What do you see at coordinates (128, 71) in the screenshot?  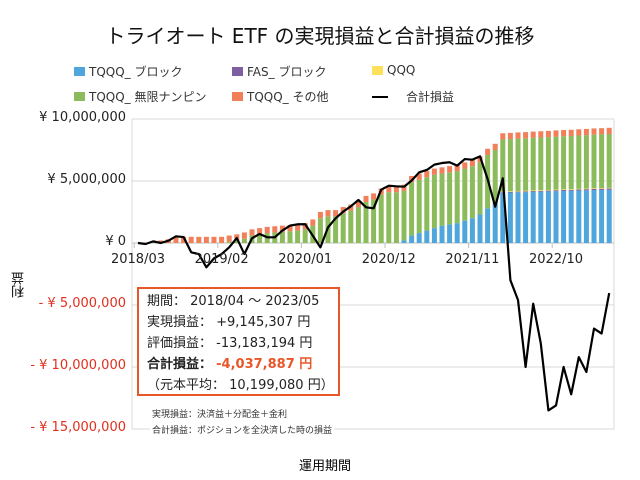 I see `legend-item-tqqq-block: TQQQ_ ブロック` at bounding box center [128, 71].